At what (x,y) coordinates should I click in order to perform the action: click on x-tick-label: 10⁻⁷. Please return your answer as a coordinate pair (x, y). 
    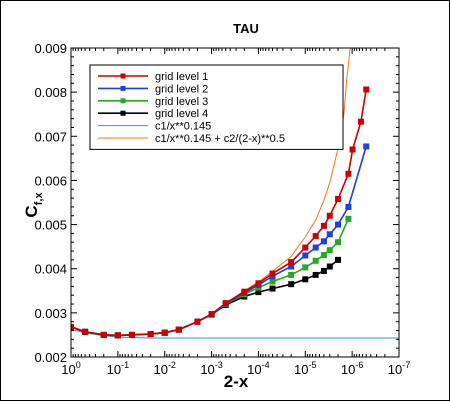
    Looking at the image, I should click on (399, 368).